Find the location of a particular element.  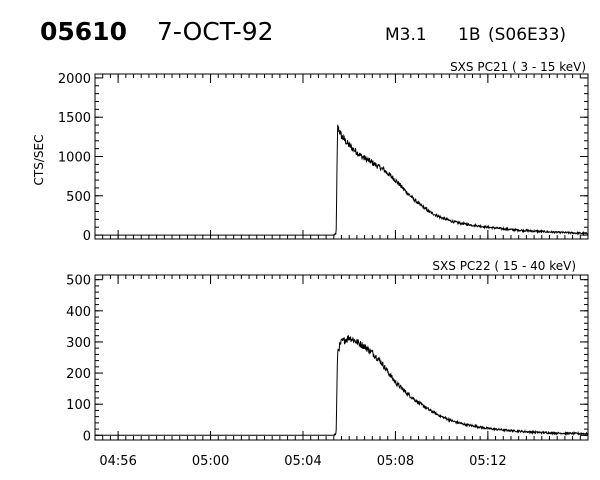

y-tick-label: 300 is located at coordinates (78, 343).